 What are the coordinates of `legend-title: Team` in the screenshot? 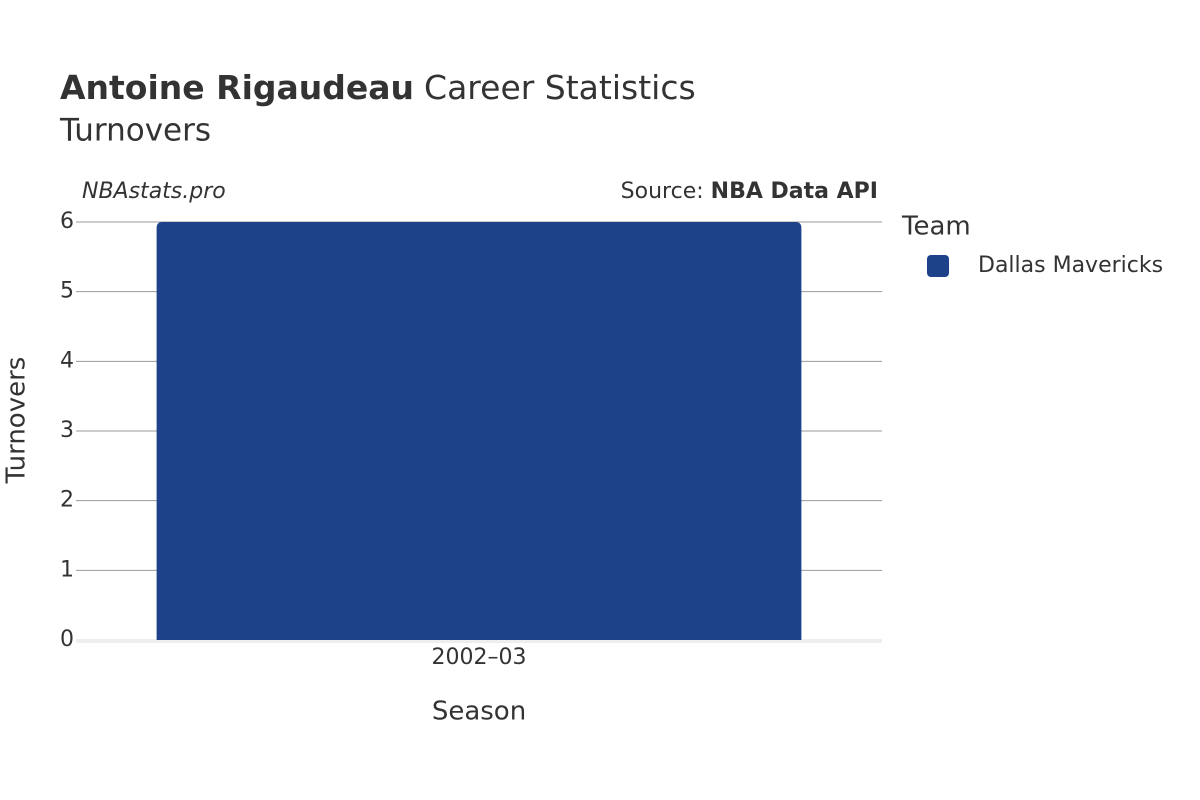 It's located at (936, 227).